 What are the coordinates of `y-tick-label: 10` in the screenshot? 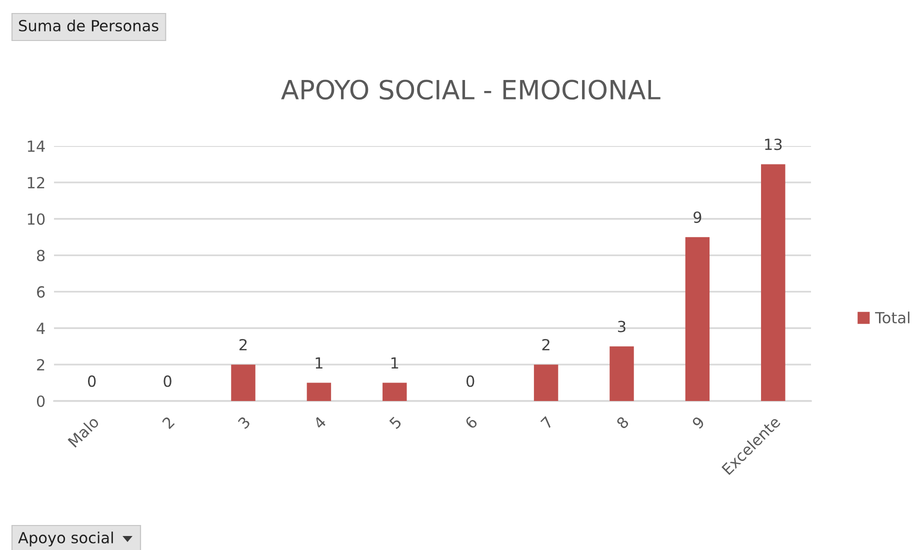 It's located at (36, 219).